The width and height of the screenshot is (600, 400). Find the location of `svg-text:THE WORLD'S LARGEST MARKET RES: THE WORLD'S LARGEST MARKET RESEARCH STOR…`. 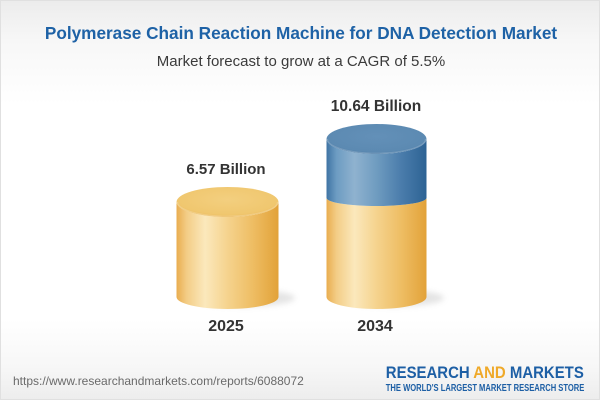

svg-text:THE WORLD'S LARGEST MARKET RES: THE WORLD'S LARGEST MARKET RESEARCH STOR… is located at coordinates (485, 388).